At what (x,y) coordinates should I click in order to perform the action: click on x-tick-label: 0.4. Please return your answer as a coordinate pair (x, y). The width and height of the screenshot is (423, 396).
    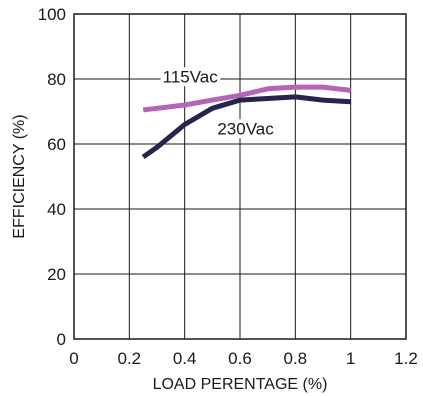
    Looking at the image, I should click on (185, 358).